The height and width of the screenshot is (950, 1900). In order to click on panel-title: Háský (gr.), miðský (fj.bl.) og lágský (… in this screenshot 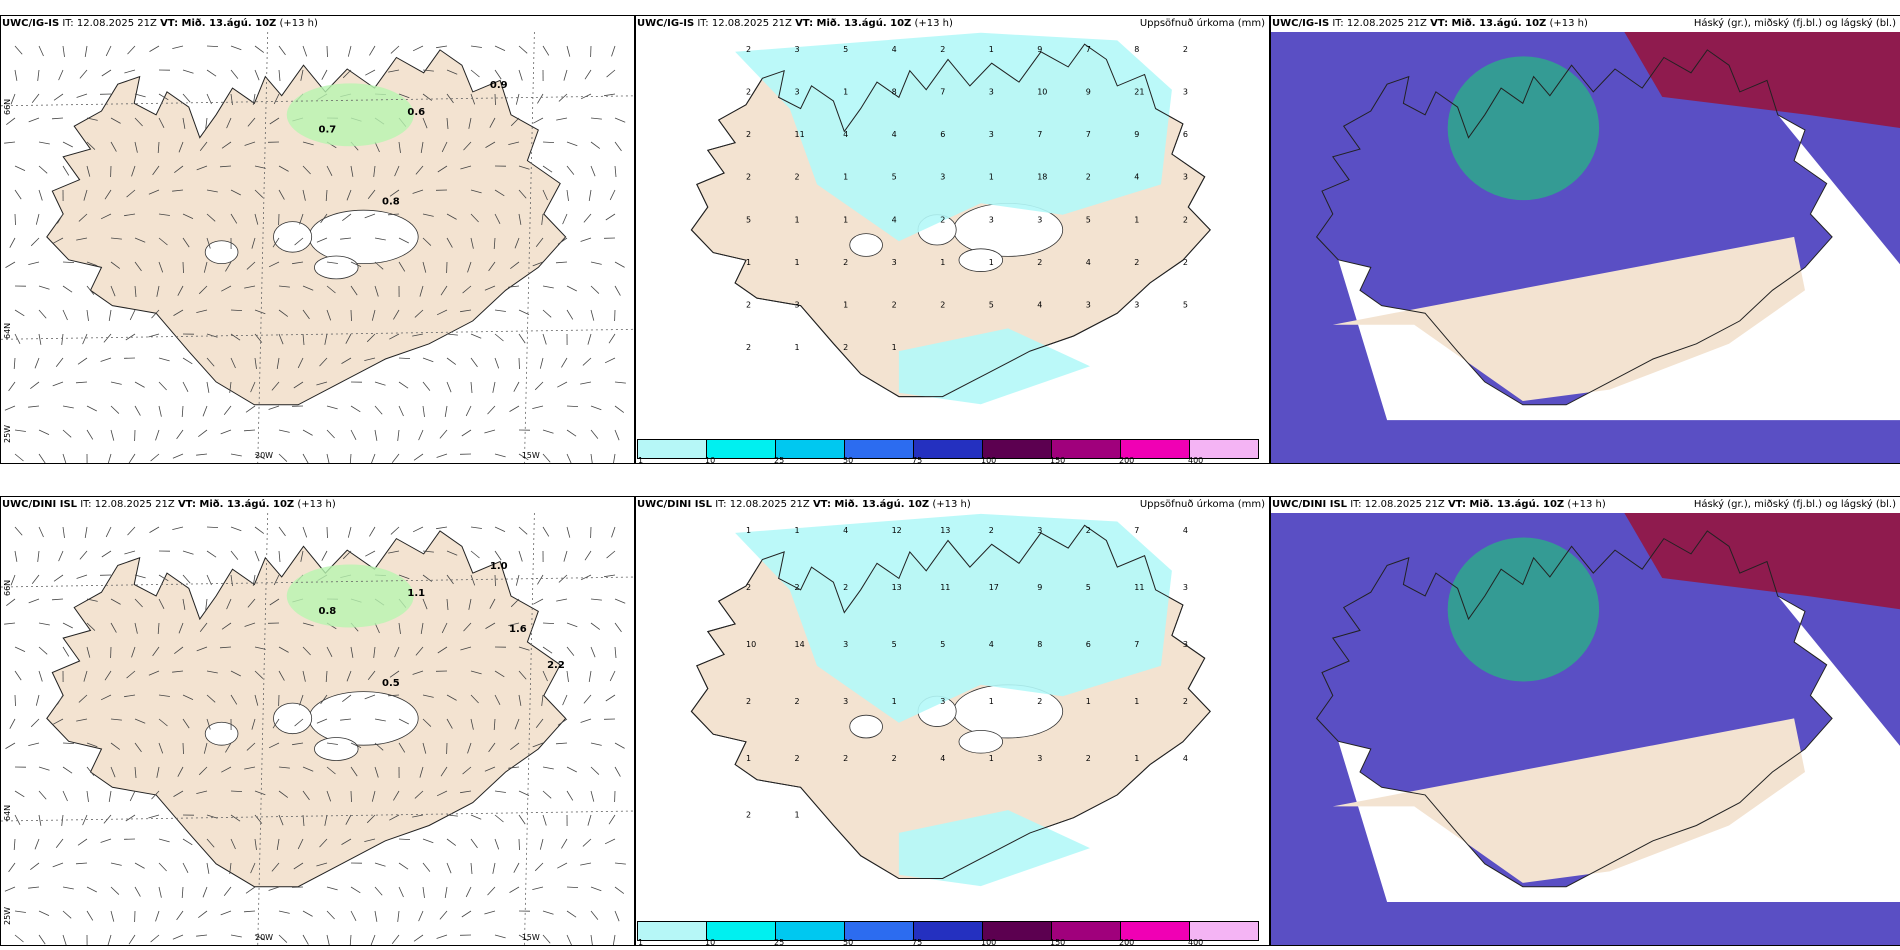, I will do `click(1794, 504)`.